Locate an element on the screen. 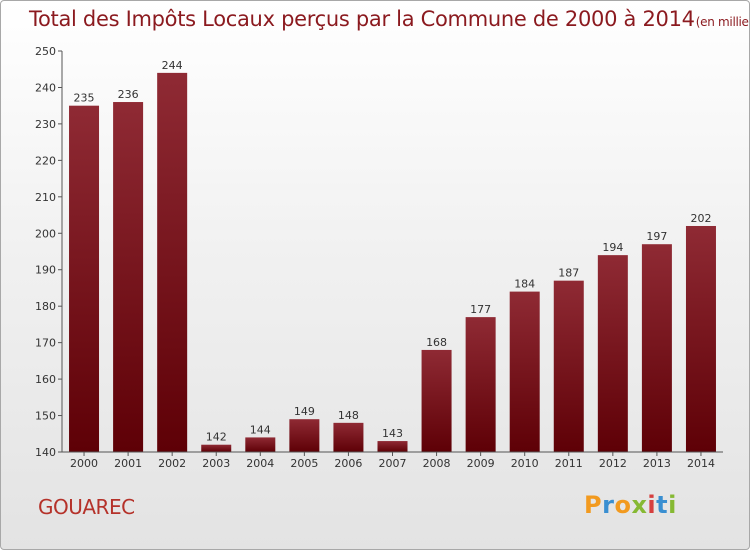  x-tick-label-2011: 2011 is located at coordinates (569, 463).